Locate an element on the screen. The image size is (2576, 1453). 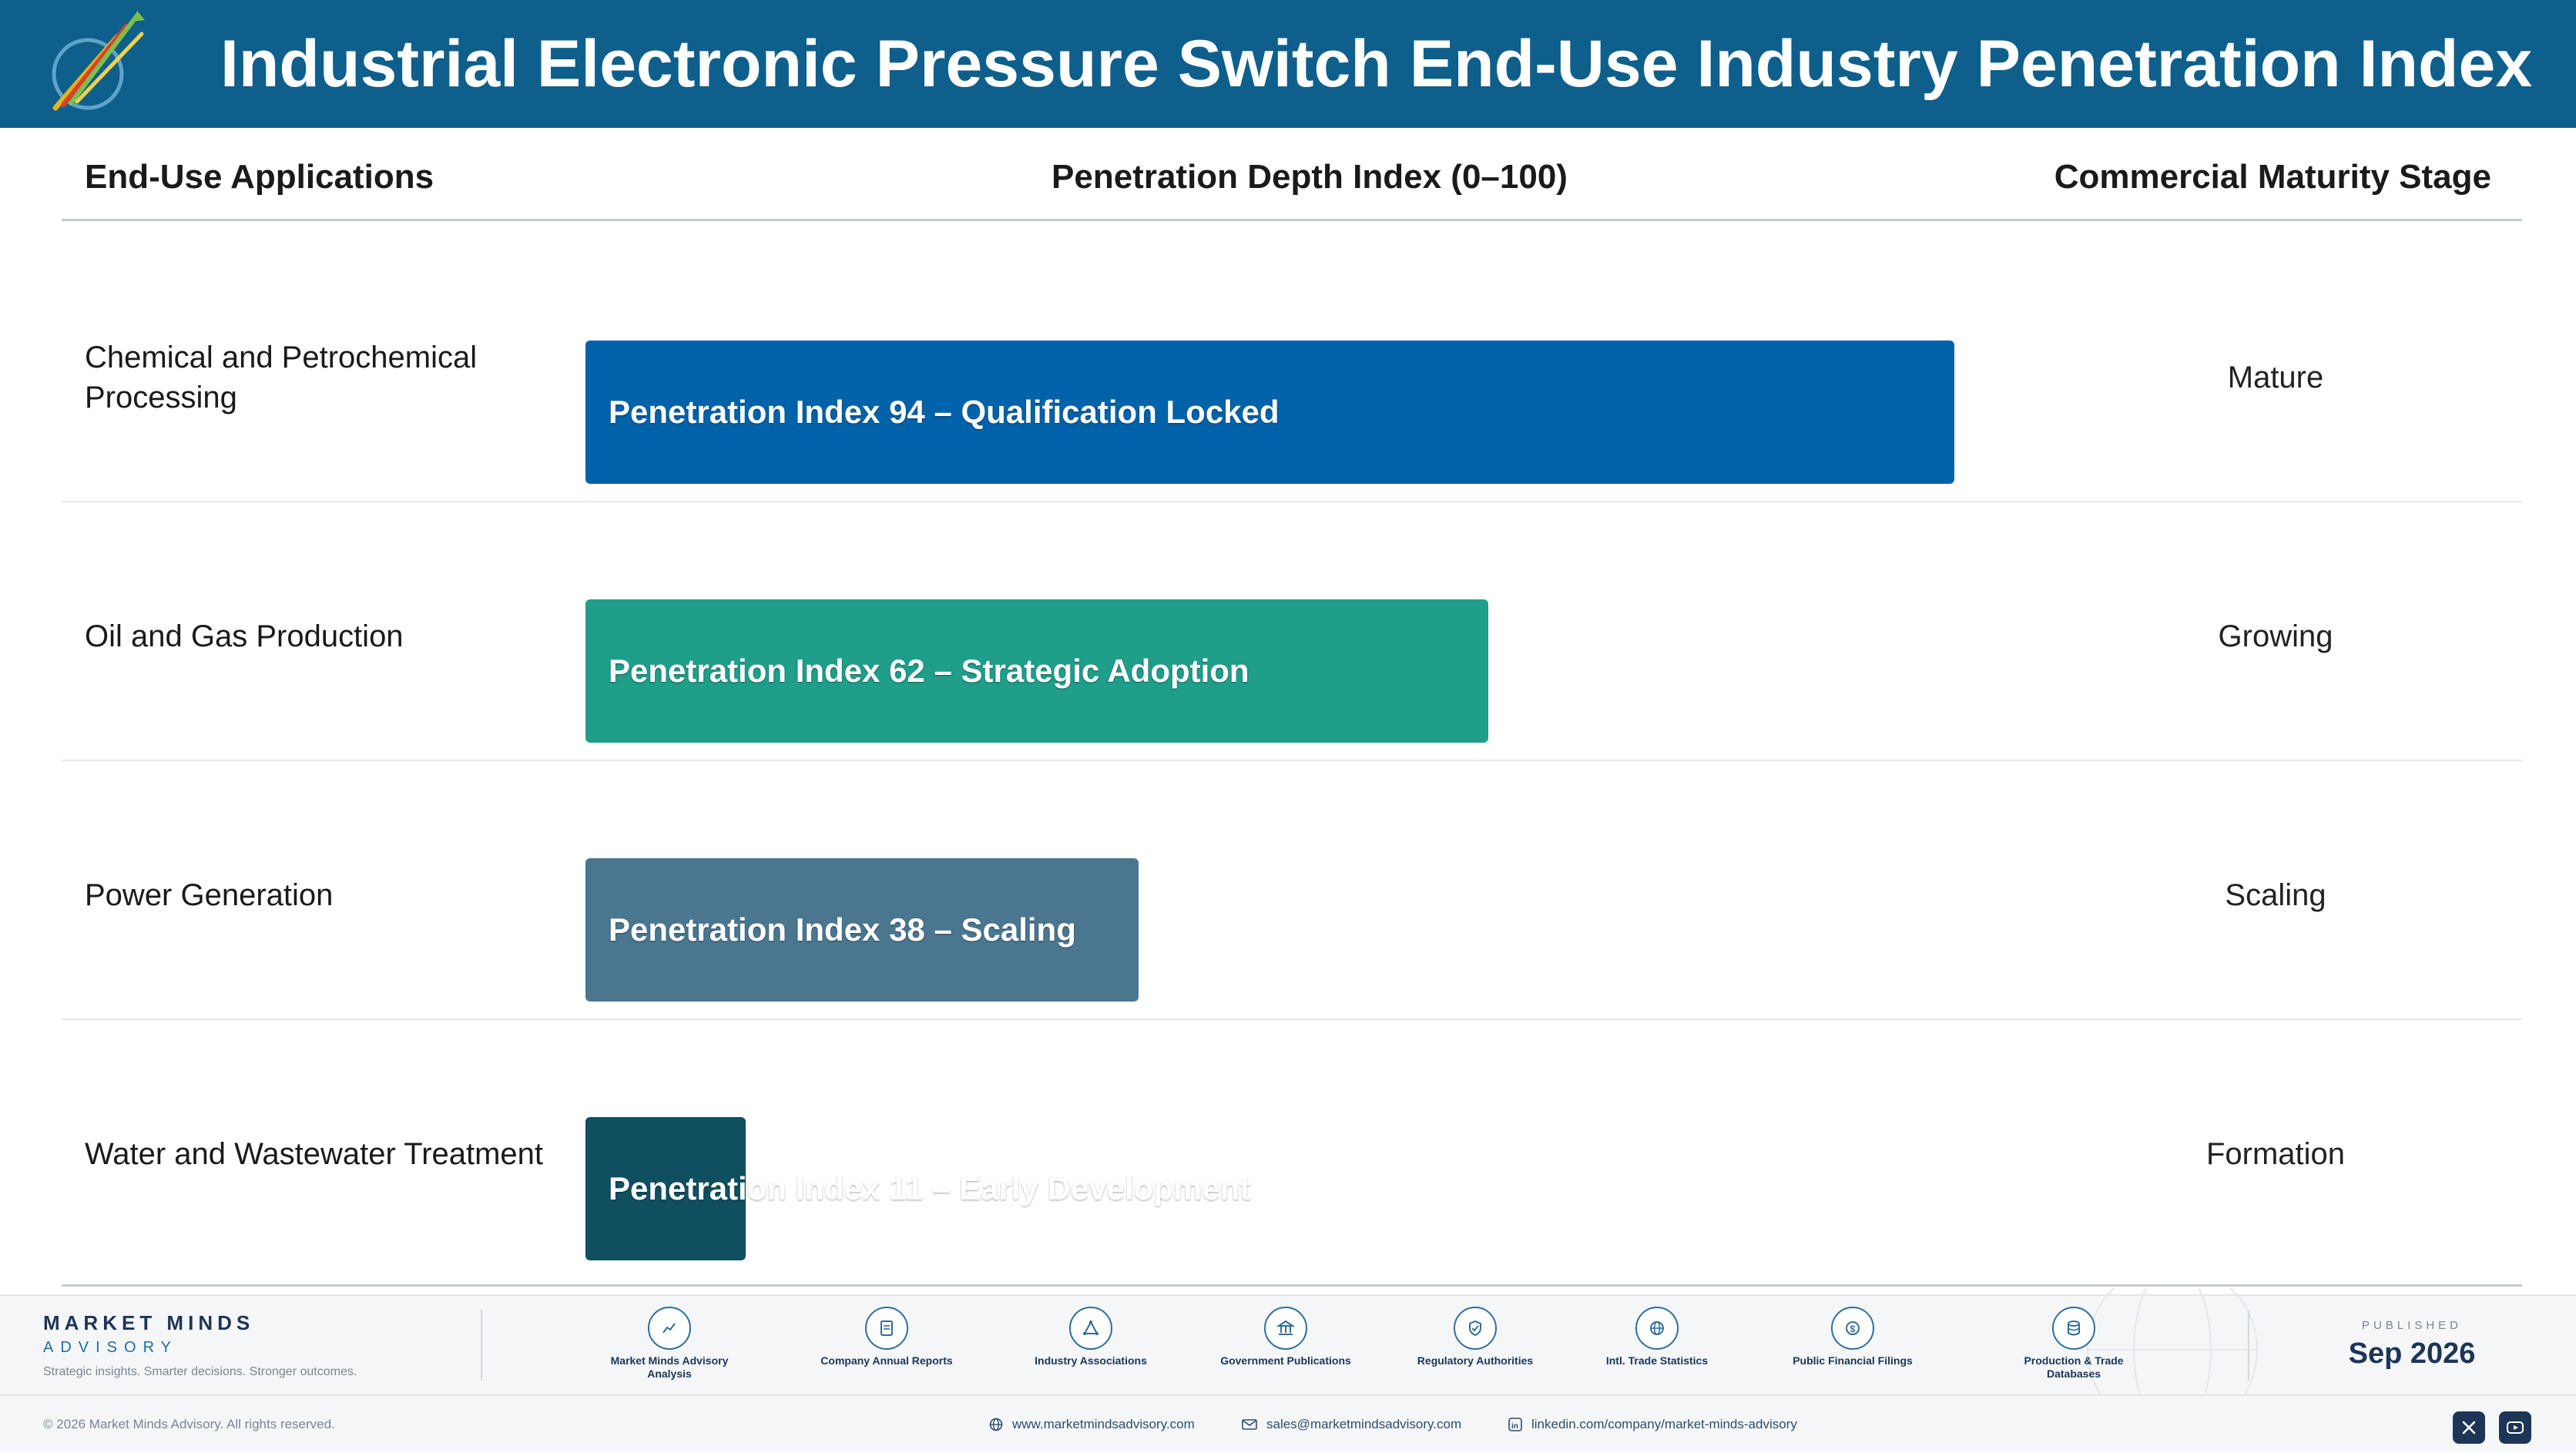
document-icon is located at coordinates (886, 1328).